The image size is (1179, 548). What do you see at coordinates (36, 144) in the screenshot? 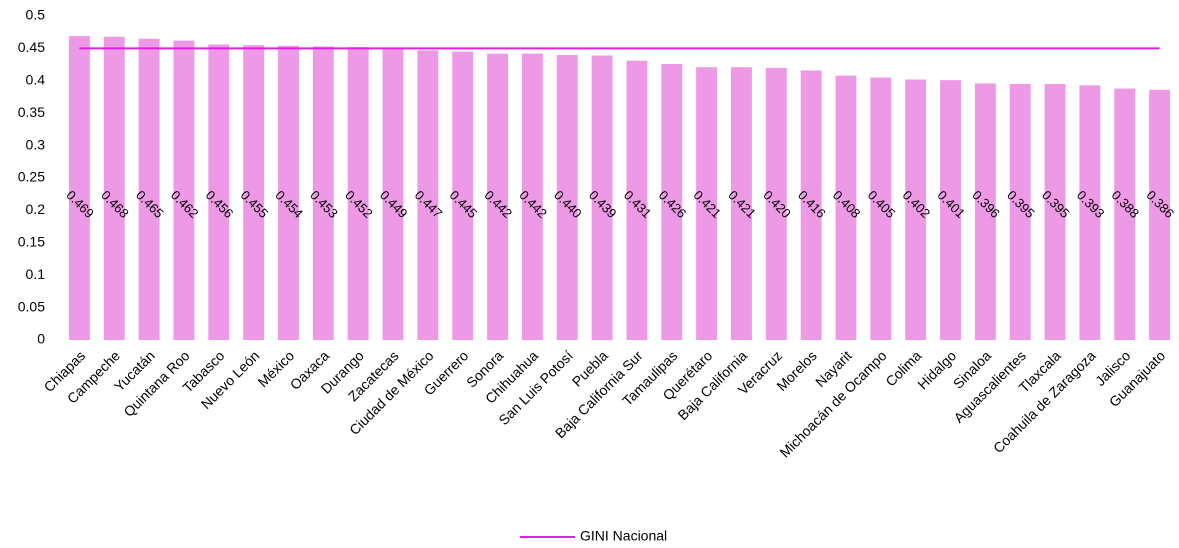
I see `y-tick-label: 0.3` at bounding box center [36, 144].